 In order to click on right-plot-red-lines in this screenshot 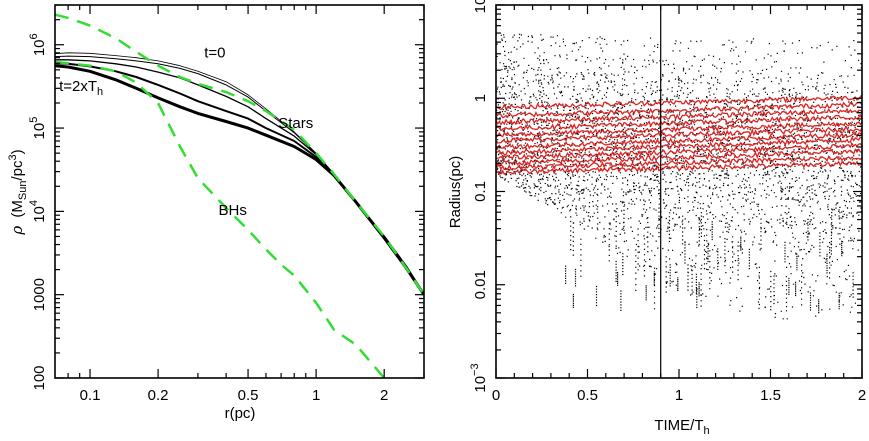, I will do `click(679, 135)`.